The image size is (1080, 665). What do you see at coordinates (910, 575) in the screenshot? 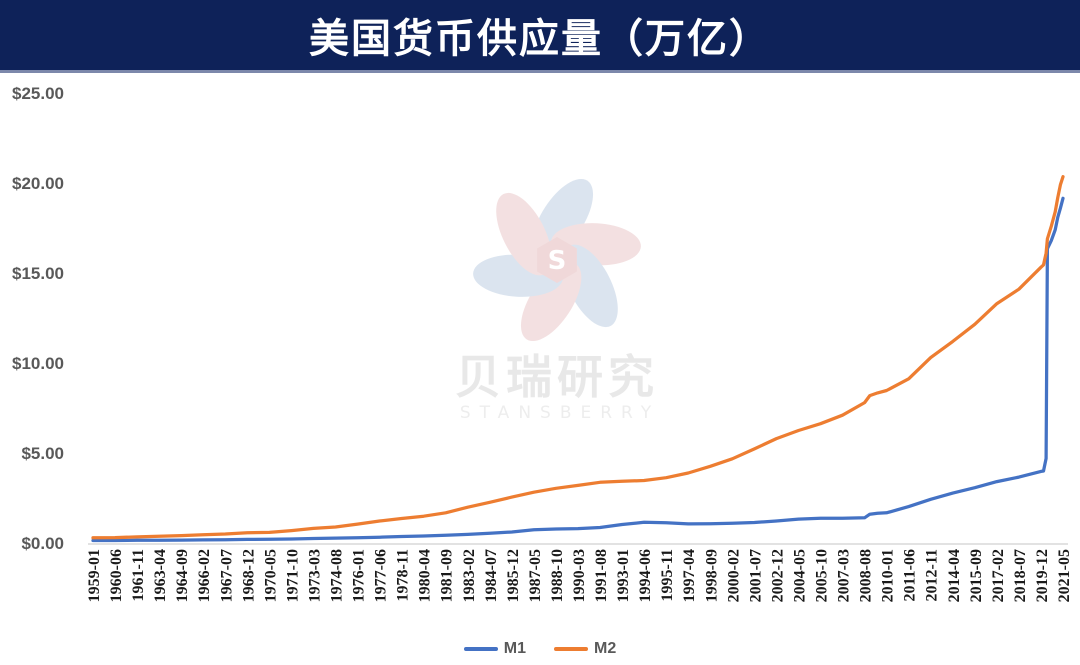
I see `x-tick-label: 2011-06` at bounding box center [910, 575].